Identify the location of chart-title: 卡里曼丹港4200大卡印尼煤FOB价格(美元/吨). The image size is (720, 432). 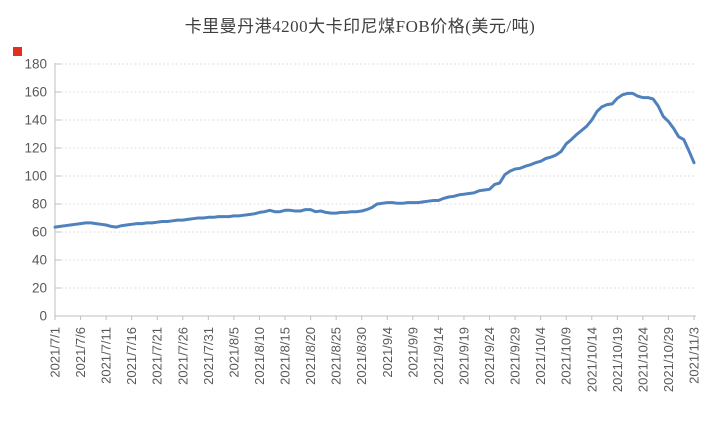
(360, 26).